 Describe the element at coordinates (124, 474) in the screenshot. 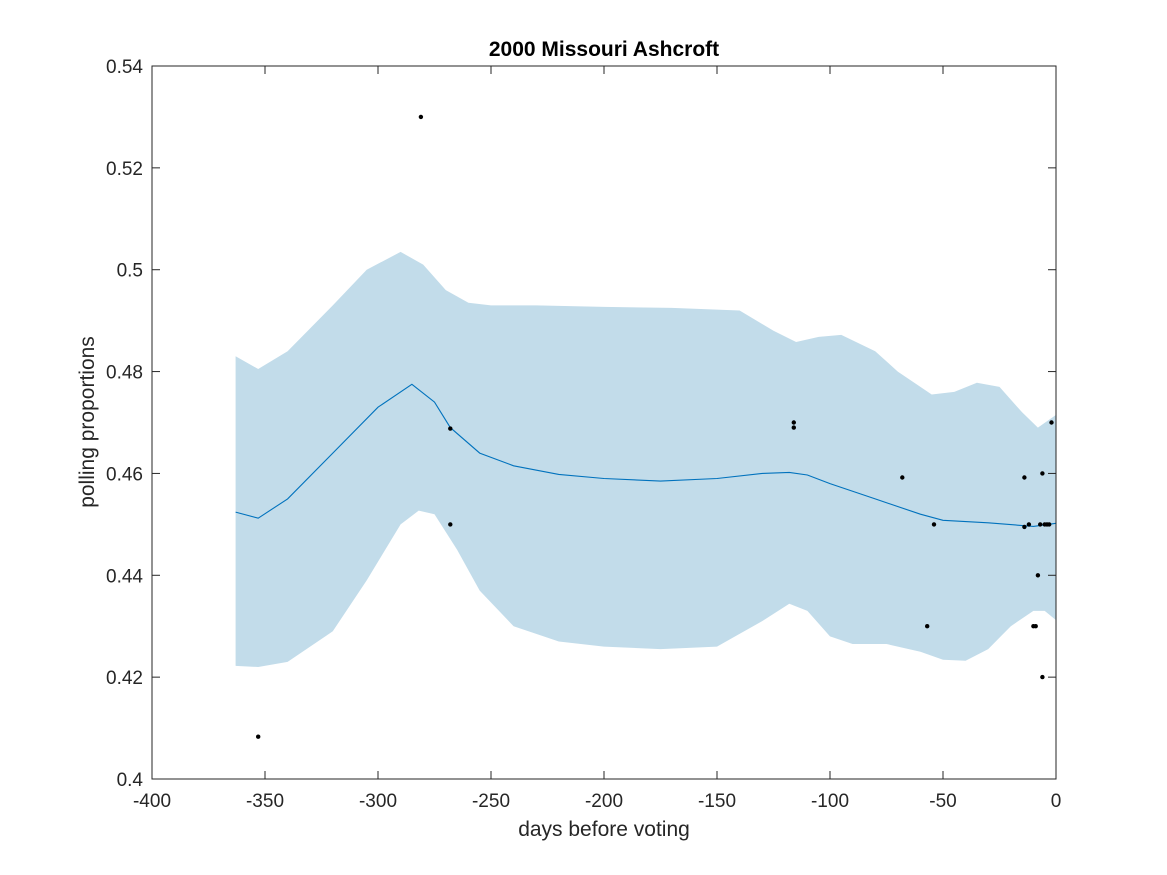

I see `y-tick-label: 0.46` at that location.